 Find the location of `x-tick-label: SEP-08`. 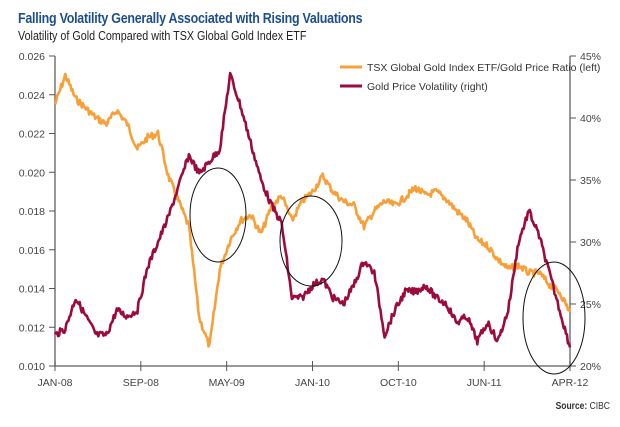

x-tick-label: SEP-08 is located at coordinates (141, 383).